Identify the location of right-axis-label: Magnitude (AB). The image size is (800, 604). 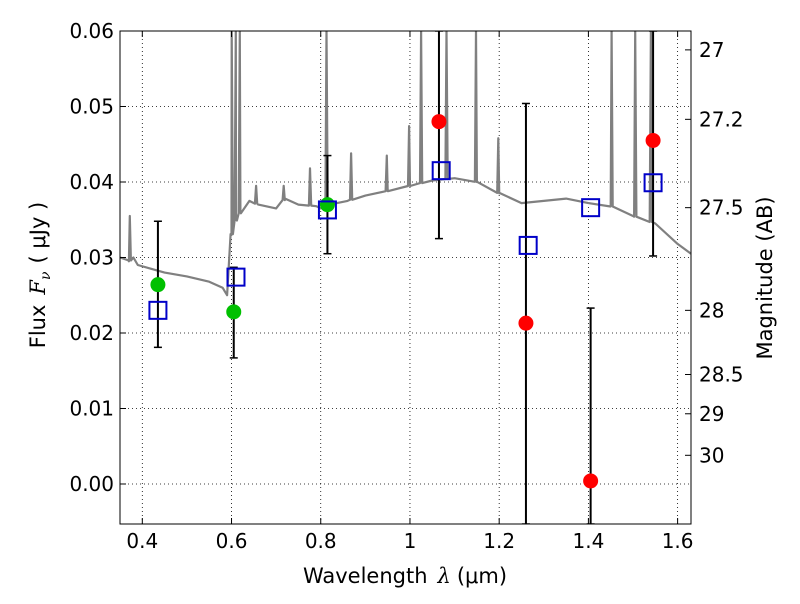
(765, 277).